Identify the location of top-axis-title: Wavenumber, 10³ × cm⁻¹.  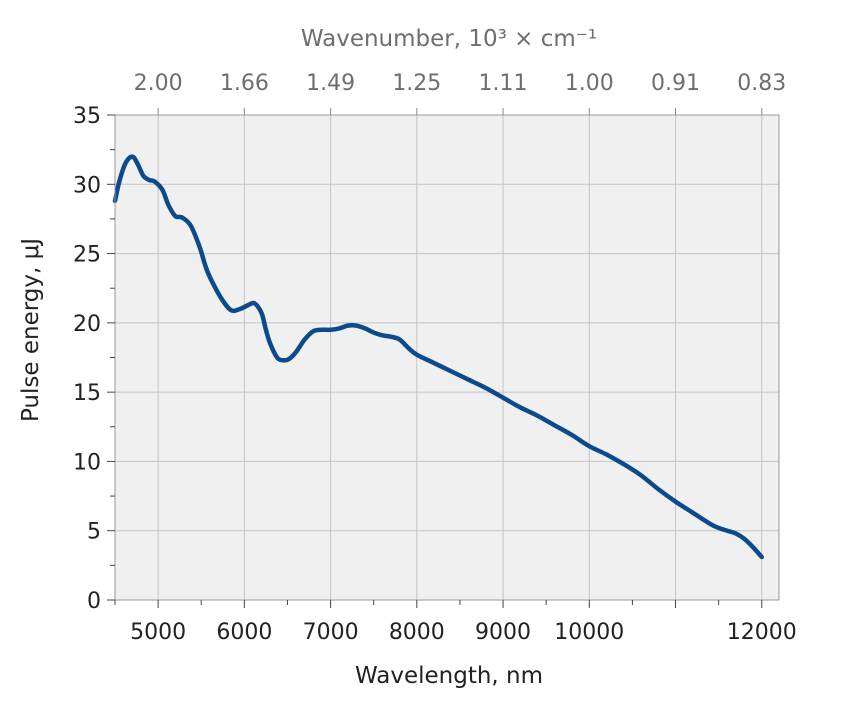
(449, 39).